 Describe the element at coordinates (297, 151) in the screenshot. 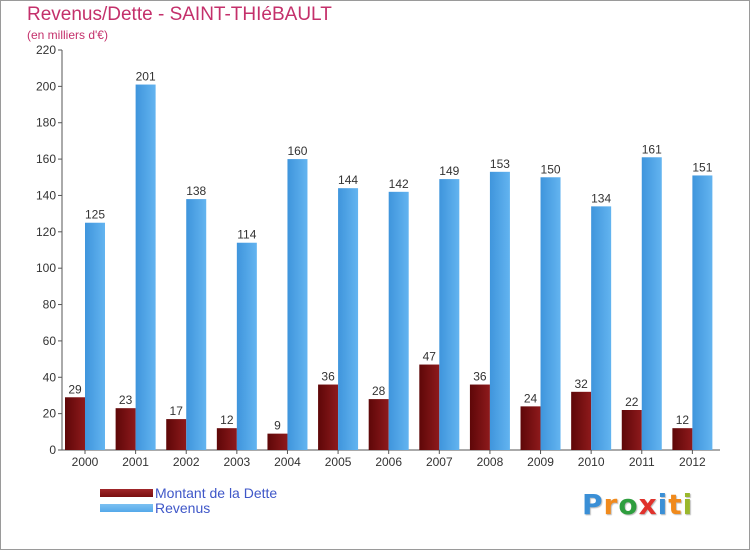

I see `revenue-bar-label: 160` at that location.